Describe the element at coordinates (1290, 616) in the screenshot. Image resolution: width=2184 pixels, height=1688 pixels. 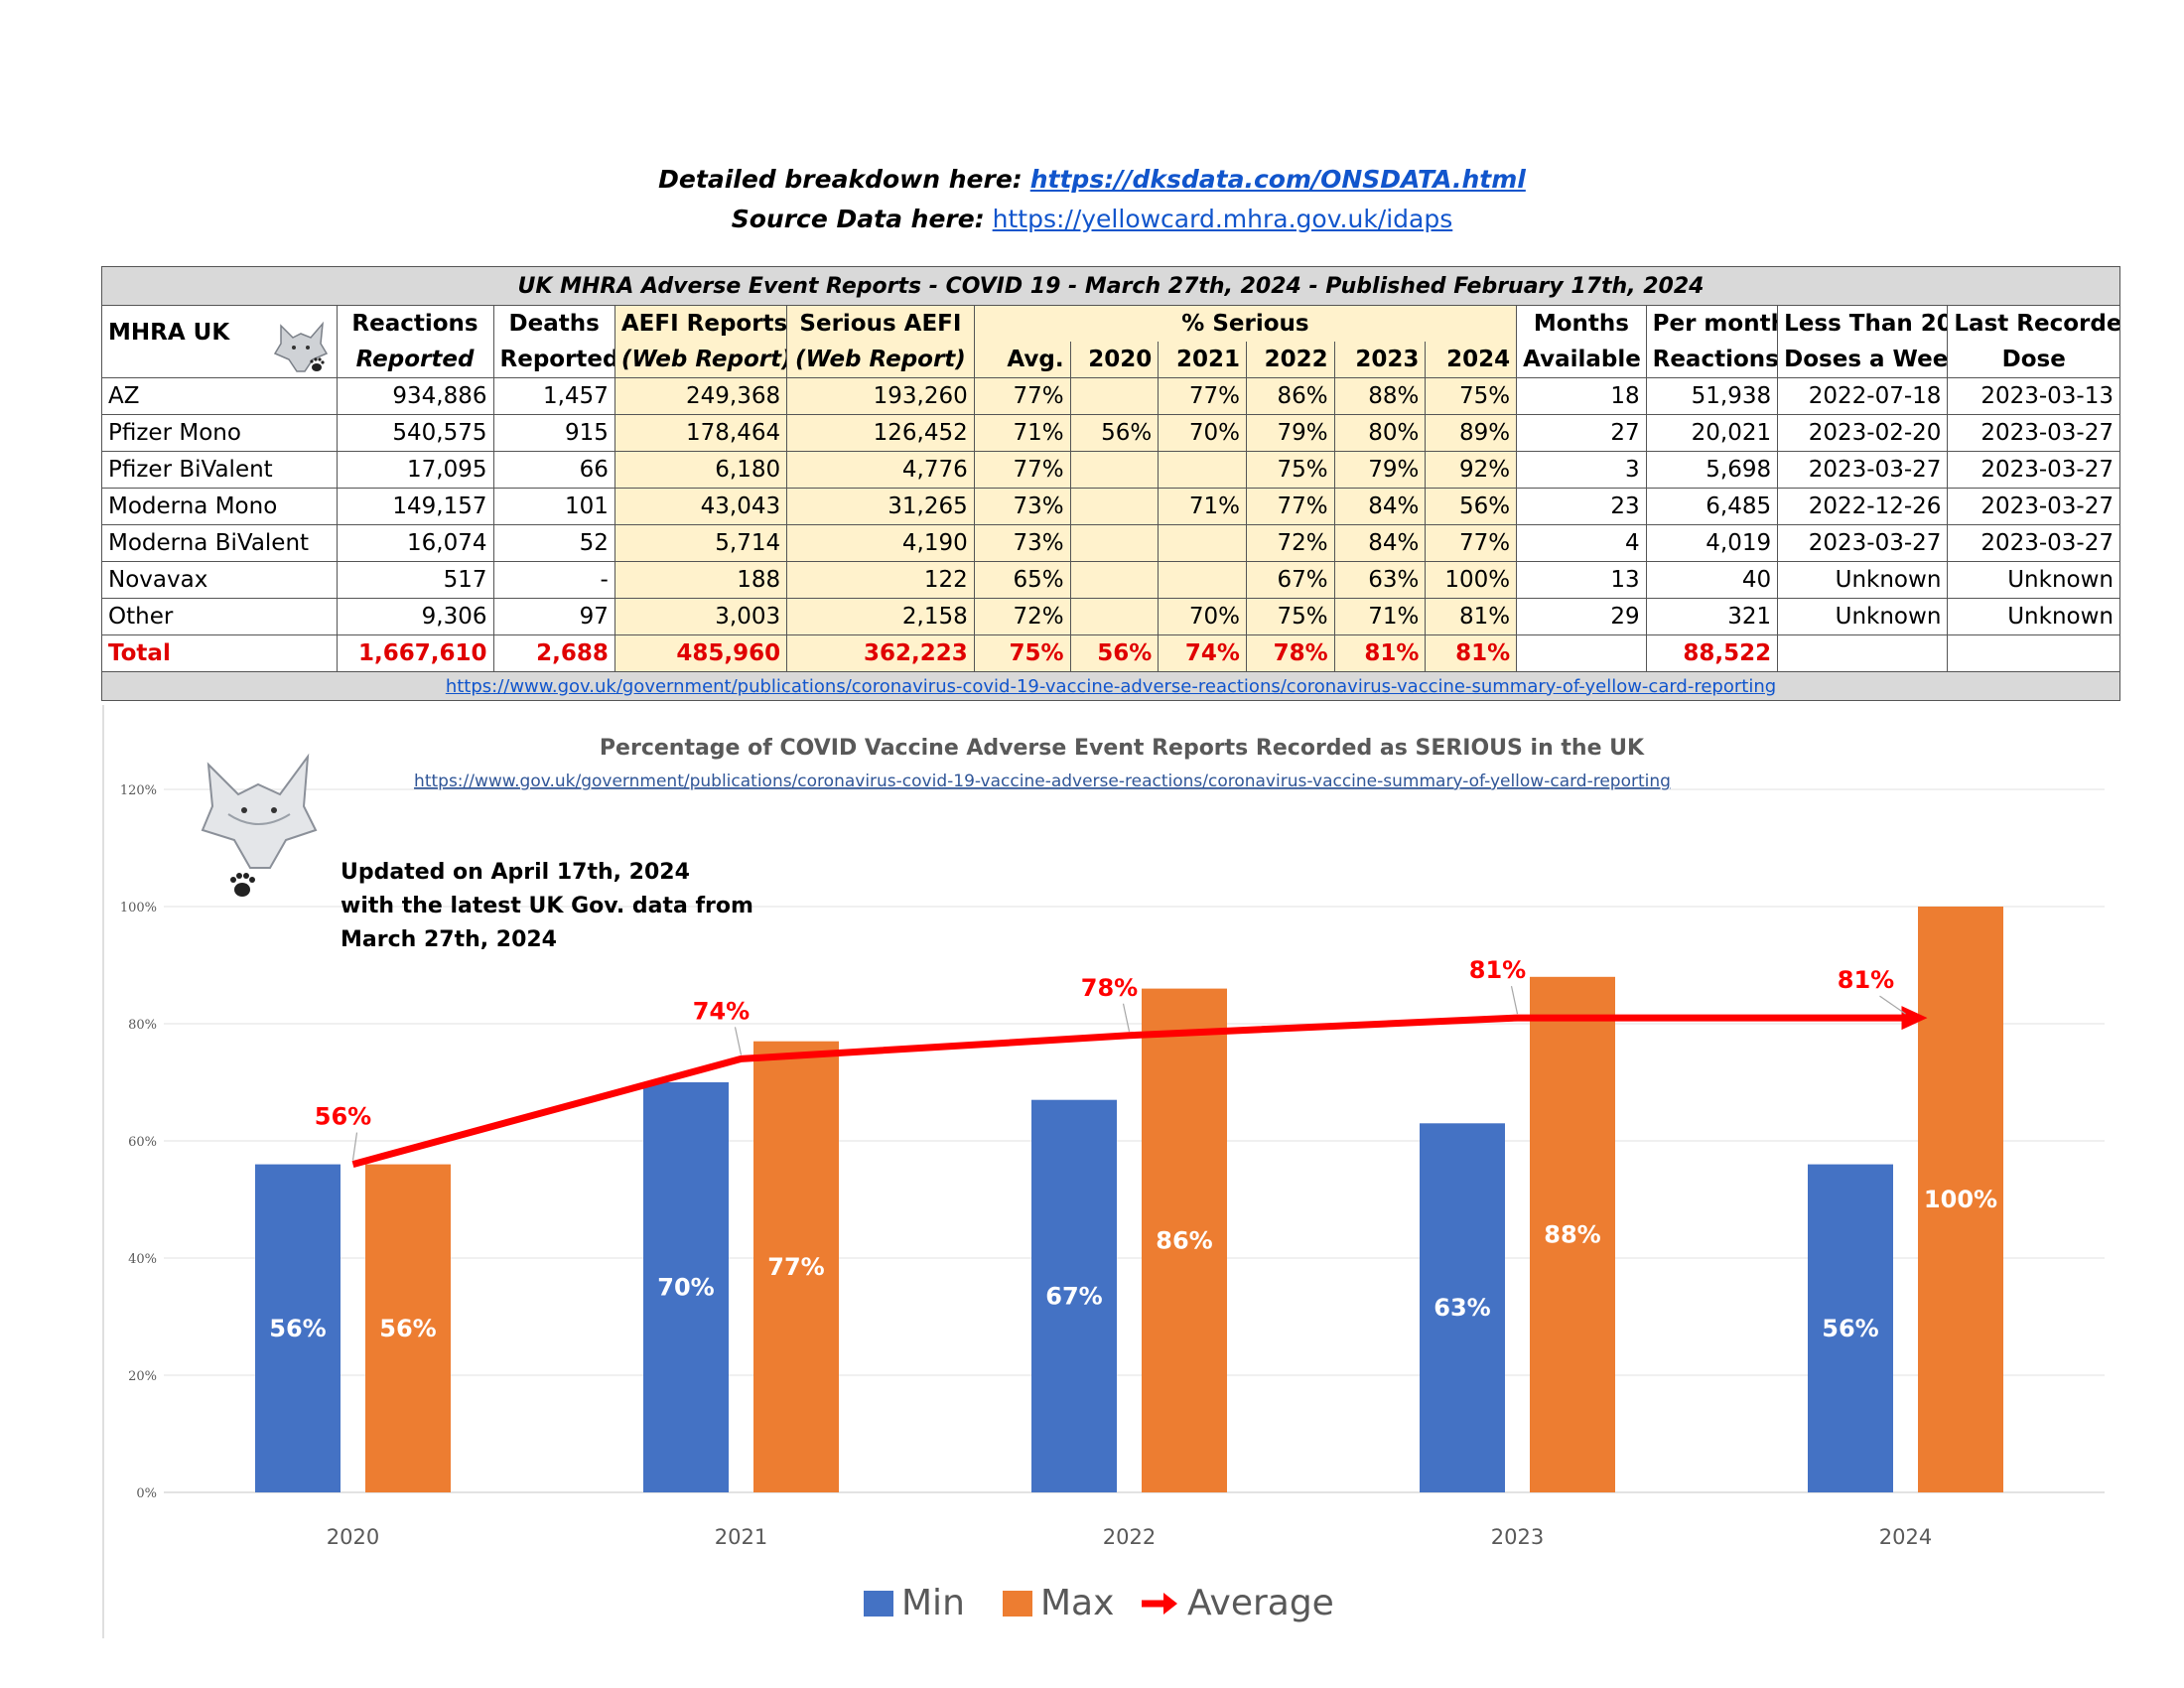
I see `cell-y2022: 75%` at that location.